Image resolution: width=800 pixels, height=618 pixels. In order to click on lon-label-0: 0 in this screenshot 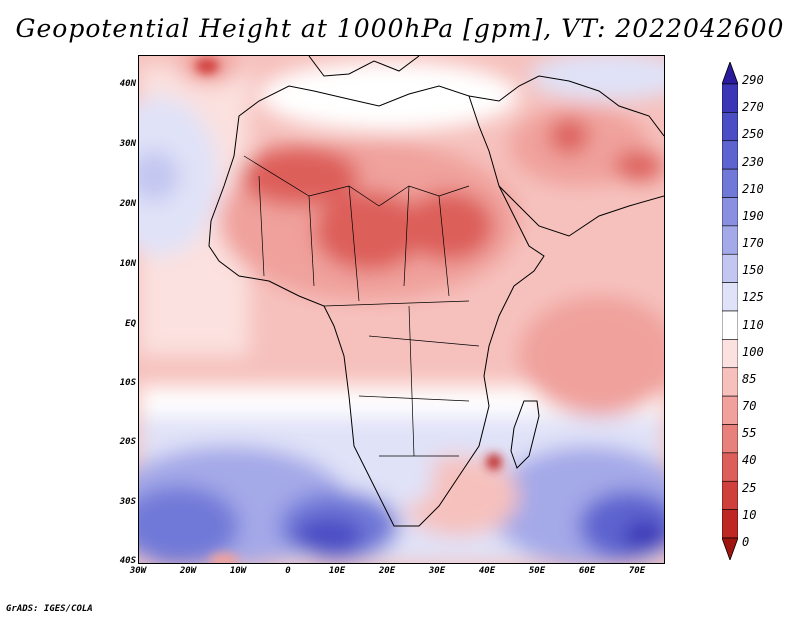, I will do `click(288, 571)`.